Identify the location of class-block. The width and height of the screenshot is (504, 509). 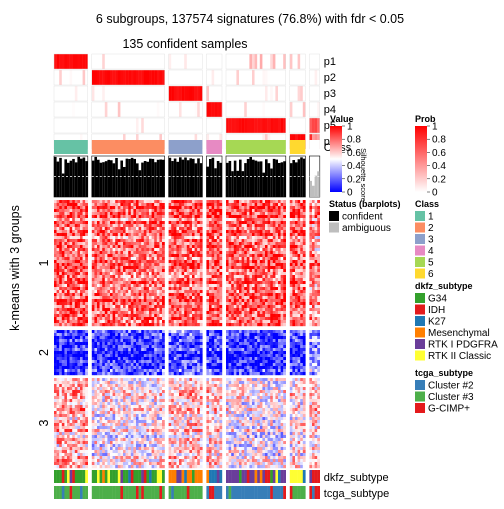
(256, 147).